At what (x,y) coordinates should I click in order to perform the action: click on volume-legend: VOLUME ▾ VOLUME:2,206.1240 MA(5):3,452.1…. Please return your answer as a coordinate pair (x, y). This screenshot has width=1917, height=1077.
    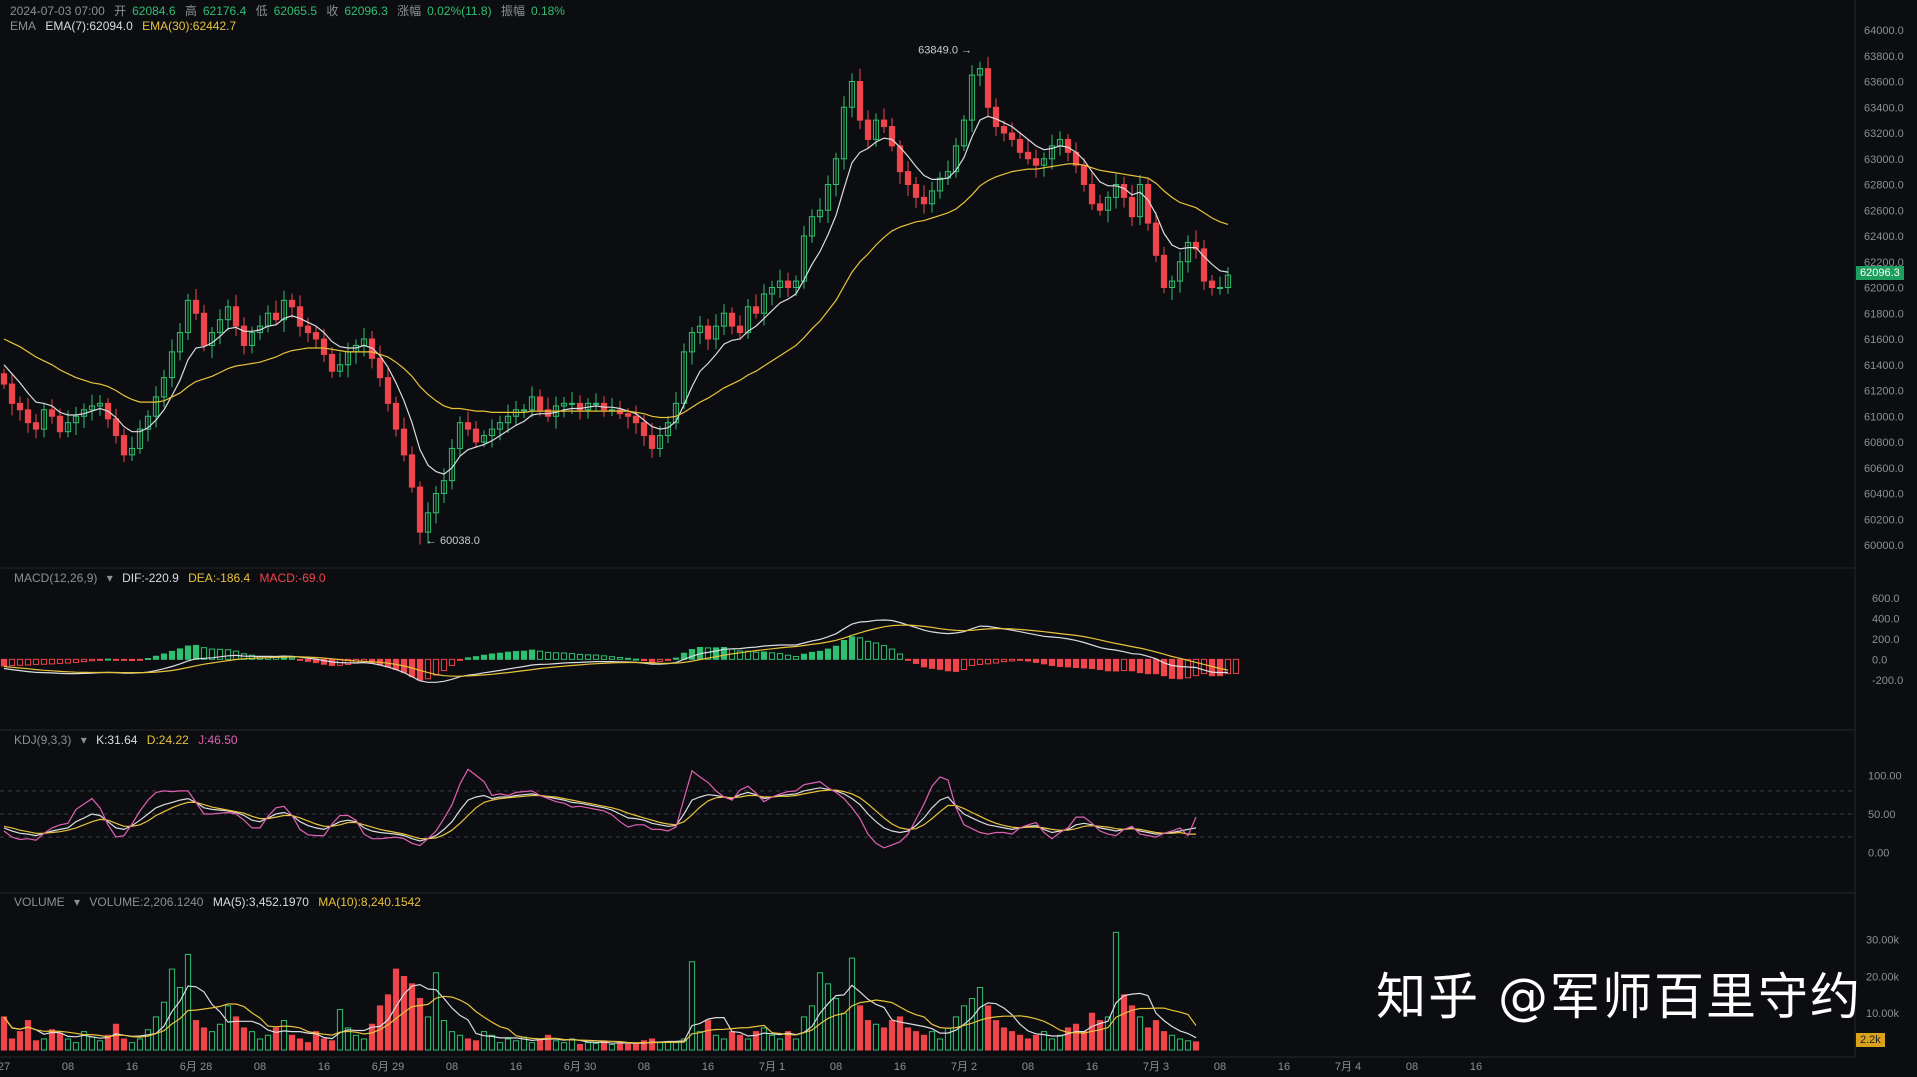
    Looking at the image, I should click on (220, 902).